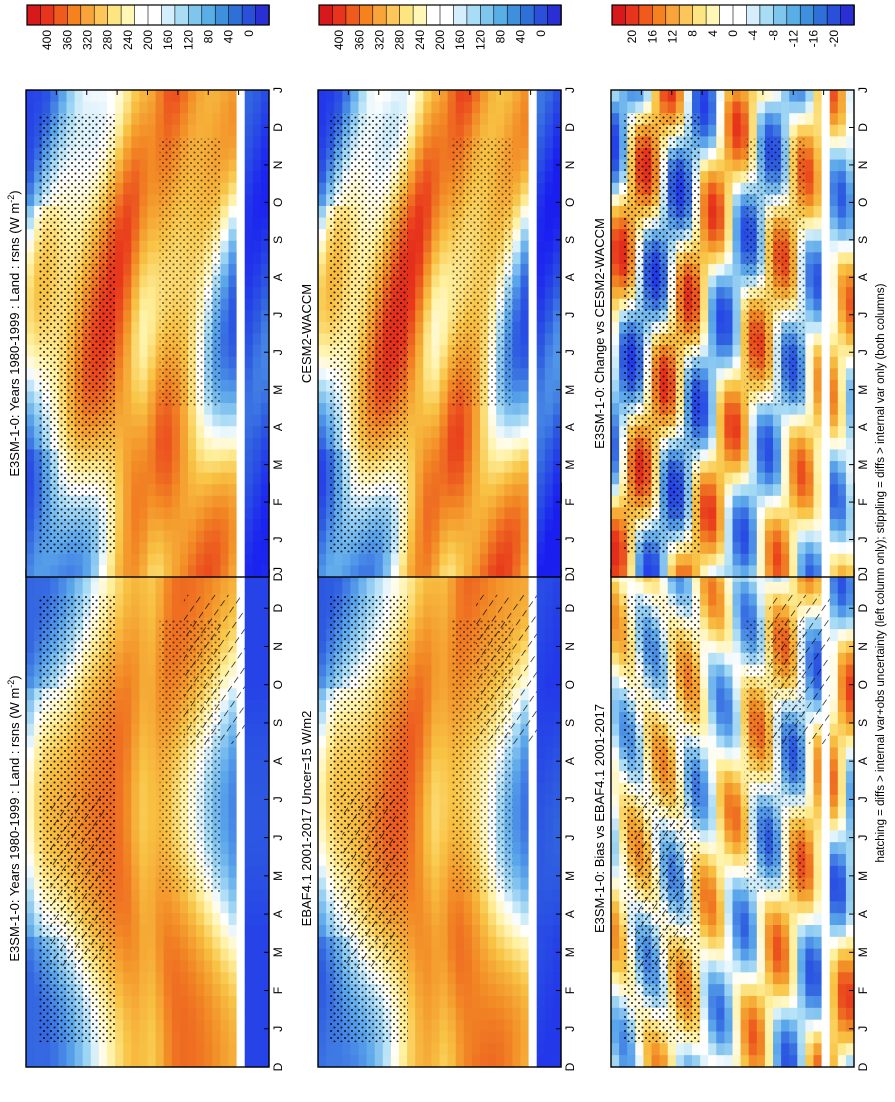 This screenshot has height=1102, width=895. Describe the element at coordinates (662, 880) in the screenshot. I see `hatch-overlay` at that location.